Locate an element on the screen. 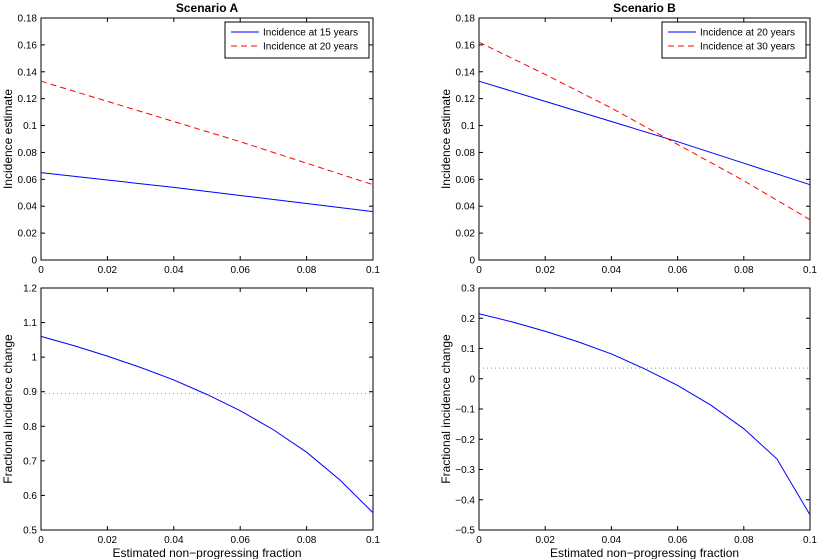 The image size is (817, 559). y-tick-label: −0.2 is located at coordinates (465, 440).